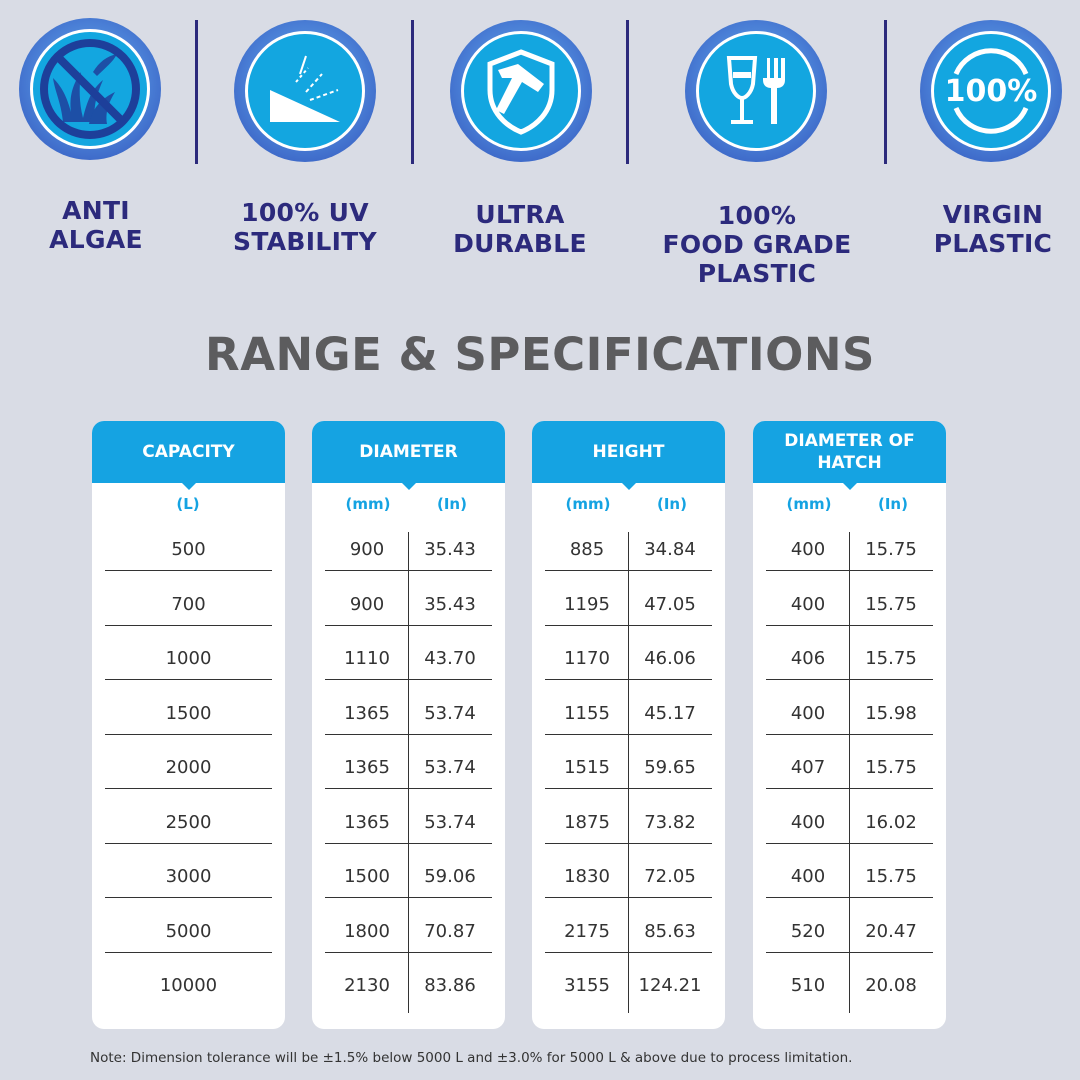 The height and width of the screenshot is (1080, 1080). I want to click on page-title: RANGE & SPECIFICATIONS, so click(540, 354).